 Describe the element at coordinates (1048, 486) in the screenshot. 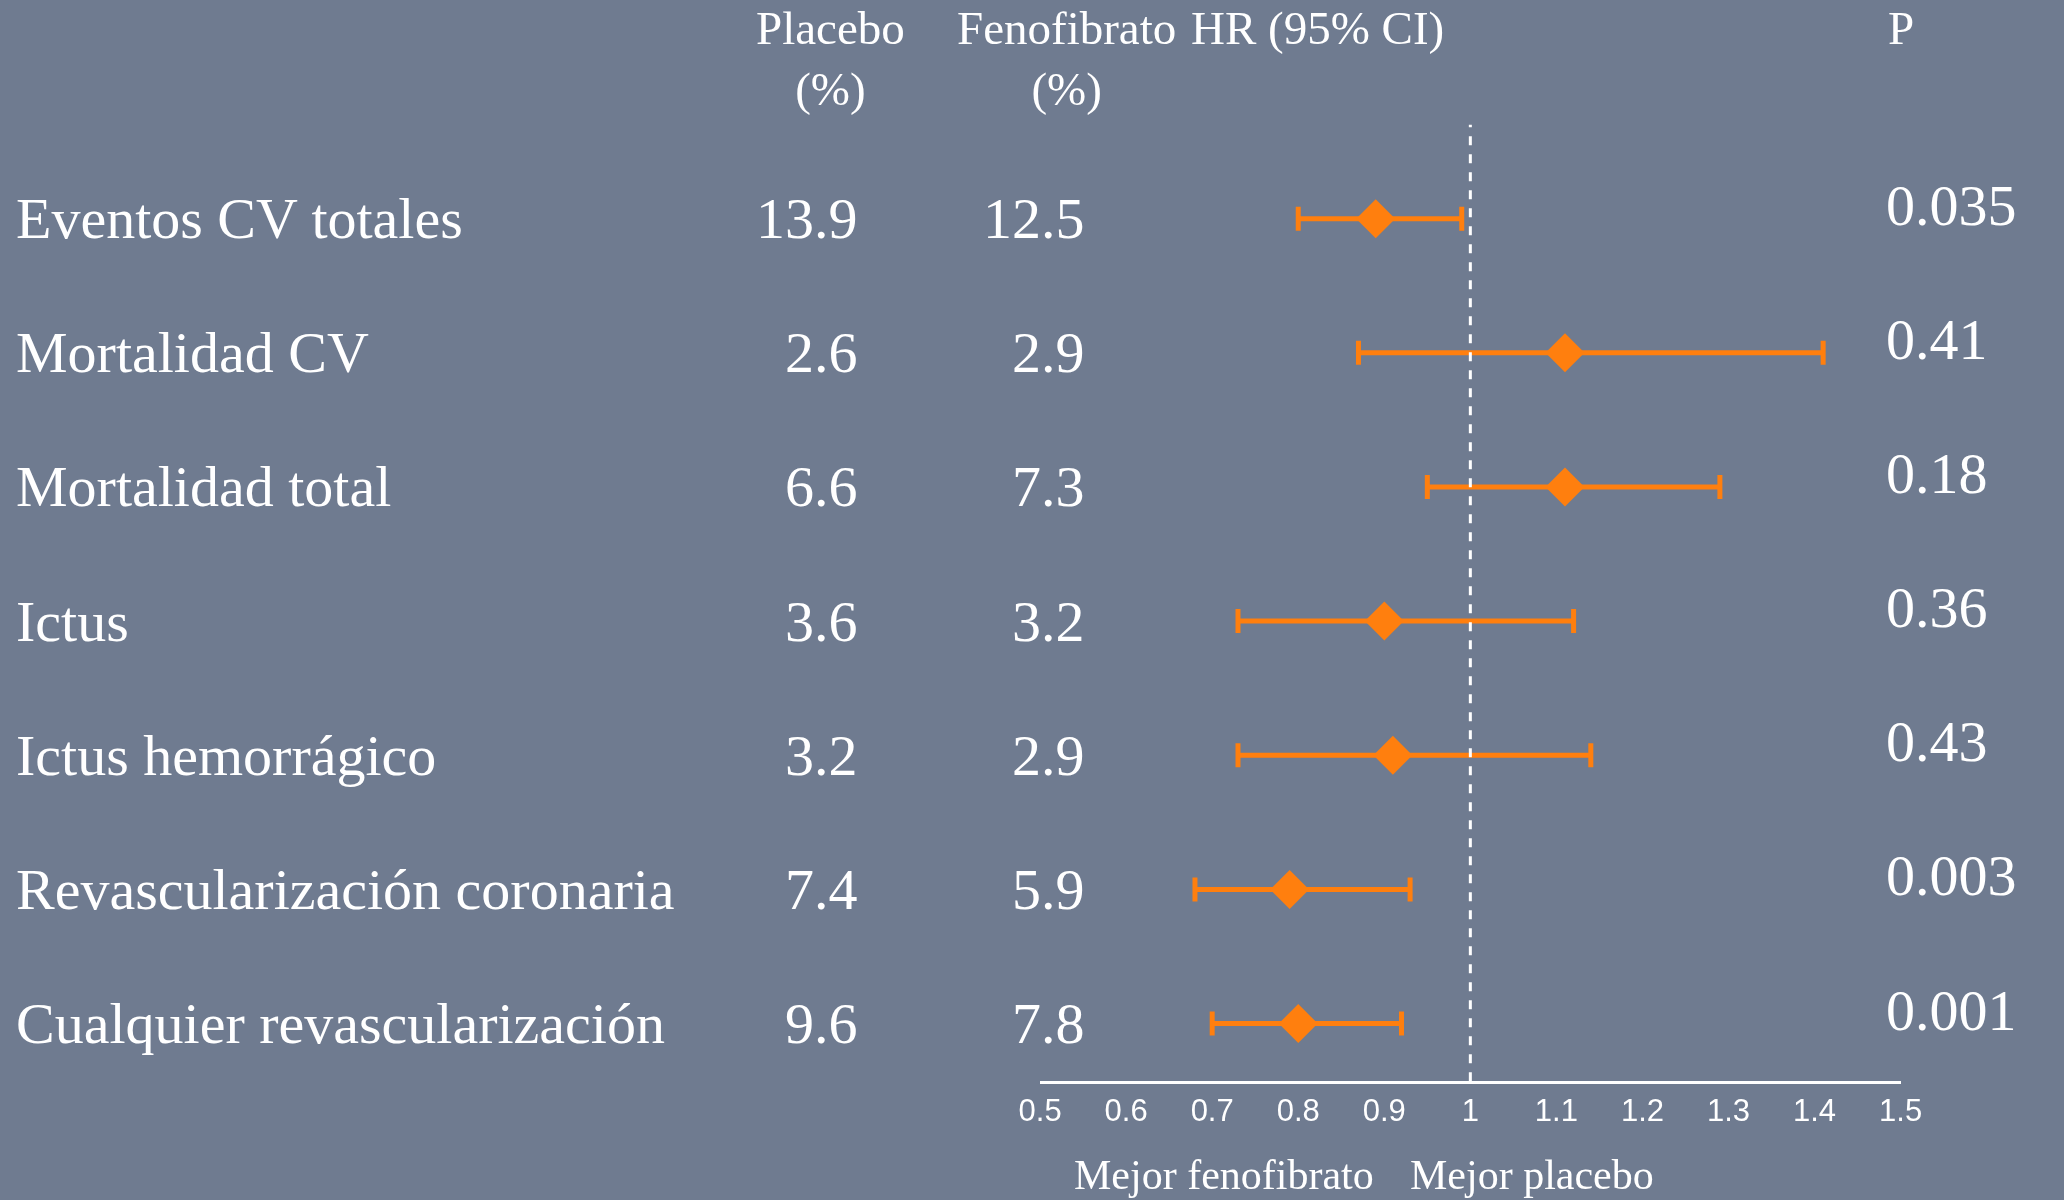

I see `annotation: 7.3` at that location.